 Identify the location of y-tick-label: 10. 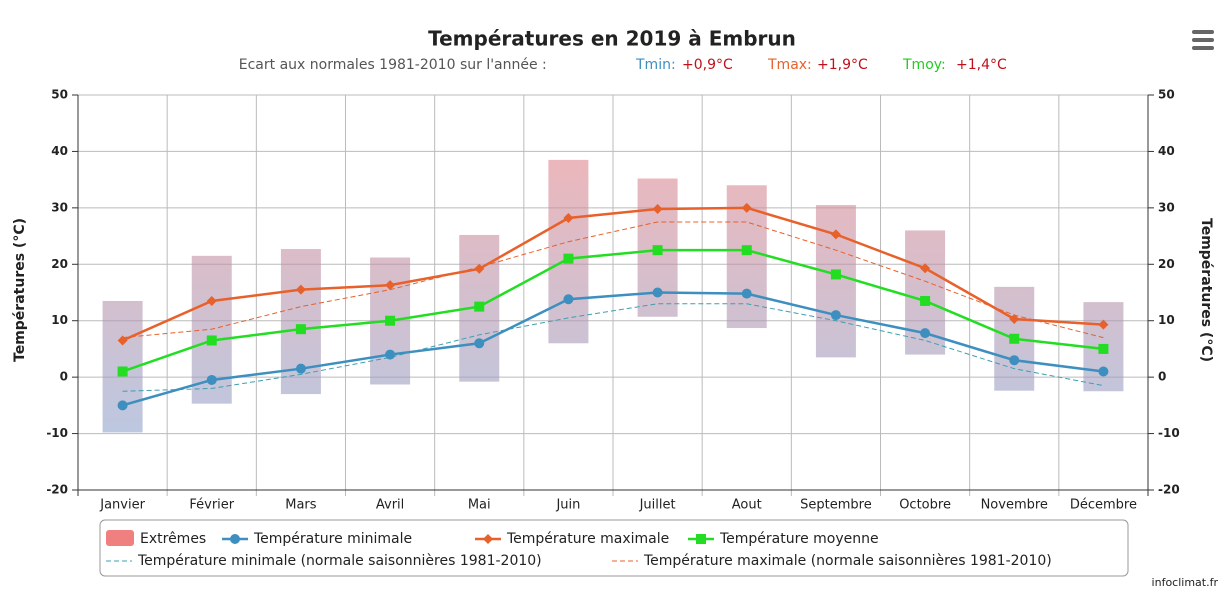
(59, 320).